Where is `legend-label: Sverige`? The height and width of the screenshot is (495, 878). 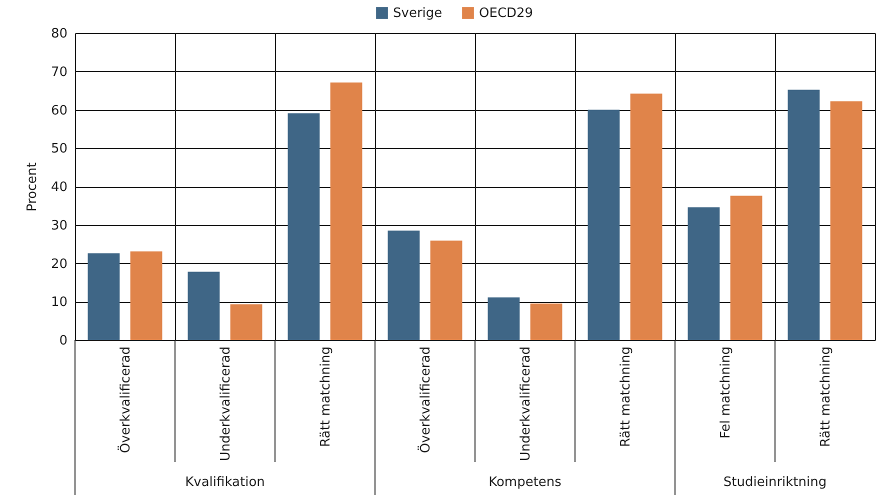 legend-label: Sverige is located at coordinates (417, 13).